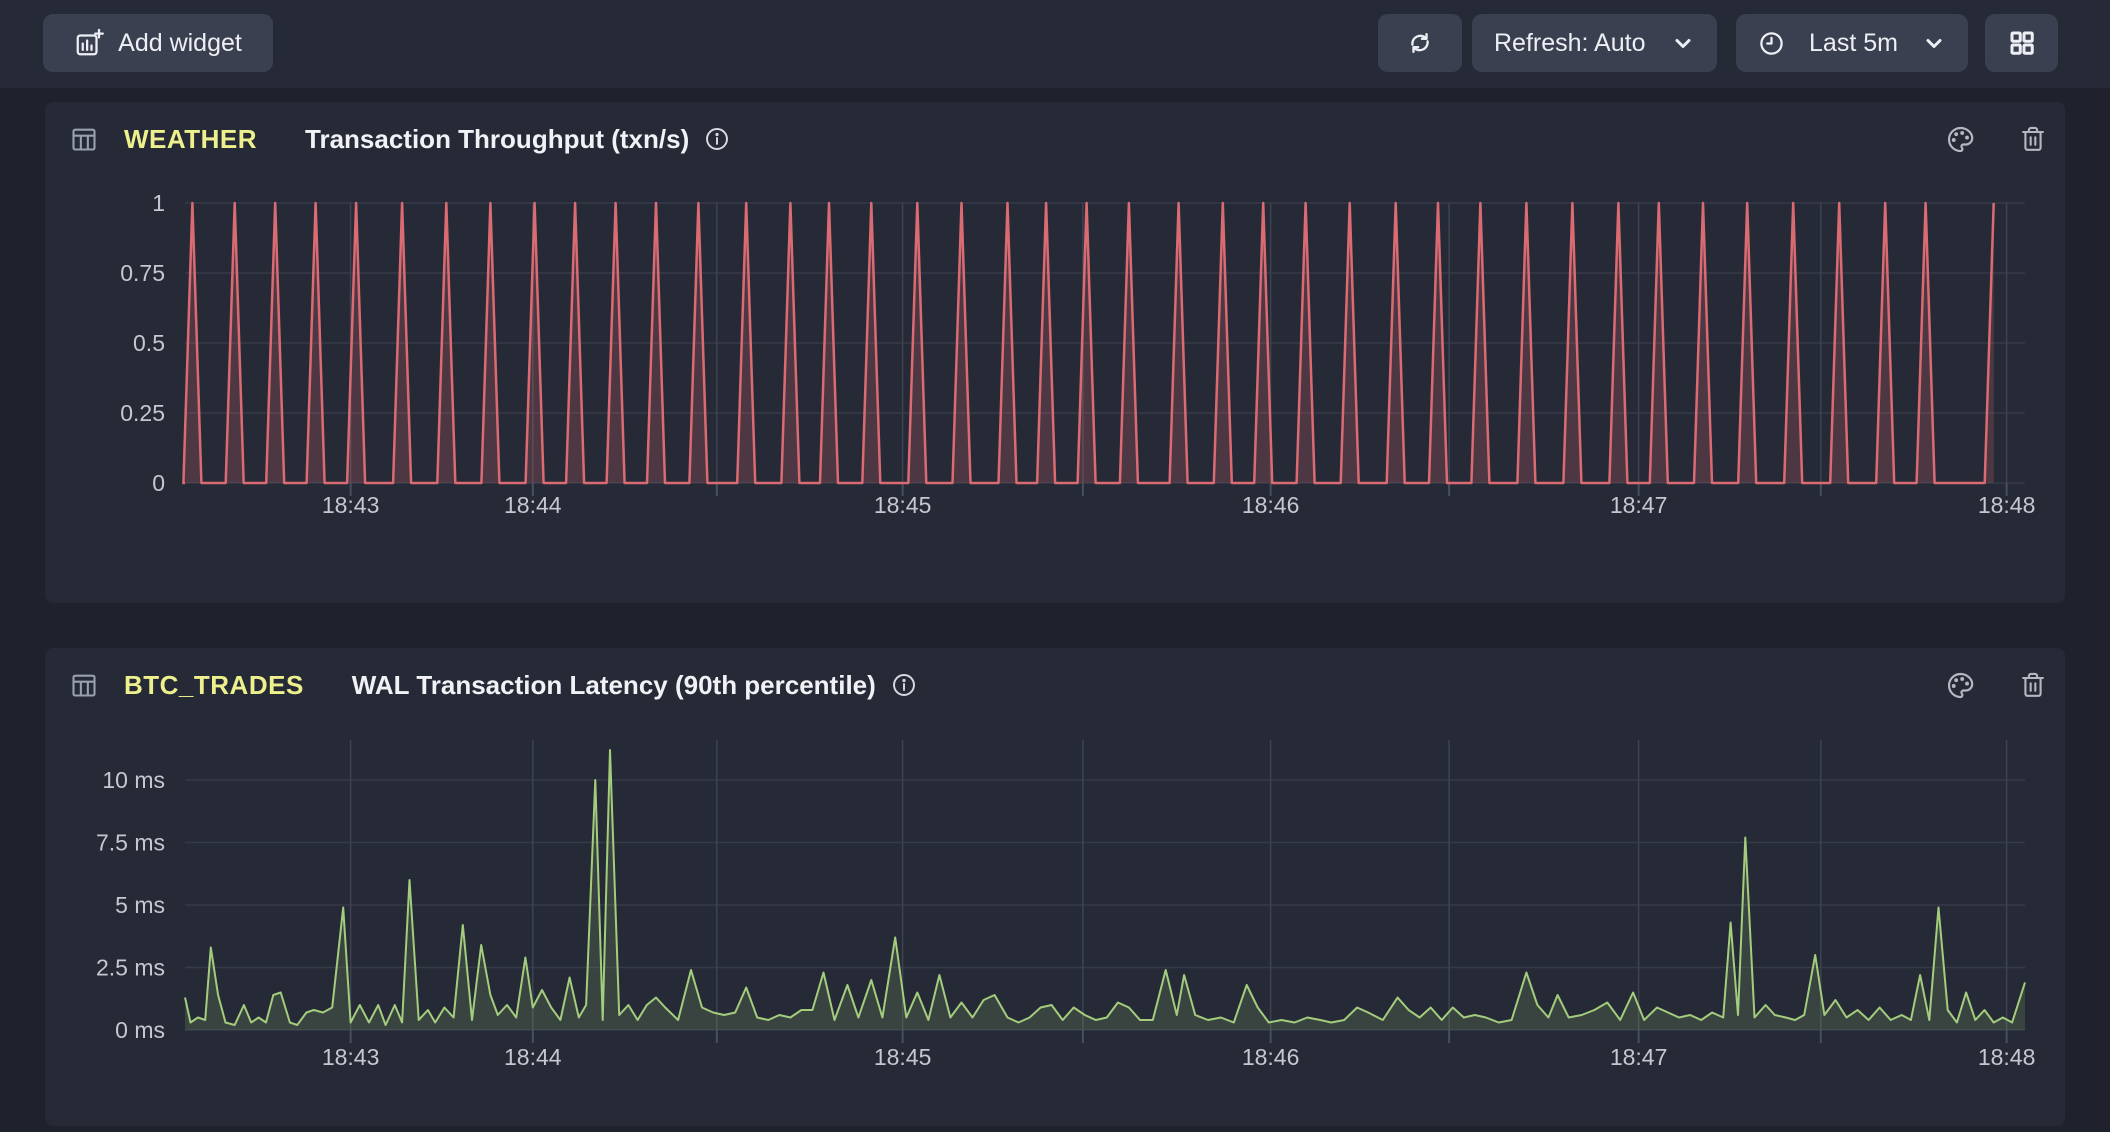  I want to click on svg-text: 0 ms, so click(140, 1030).